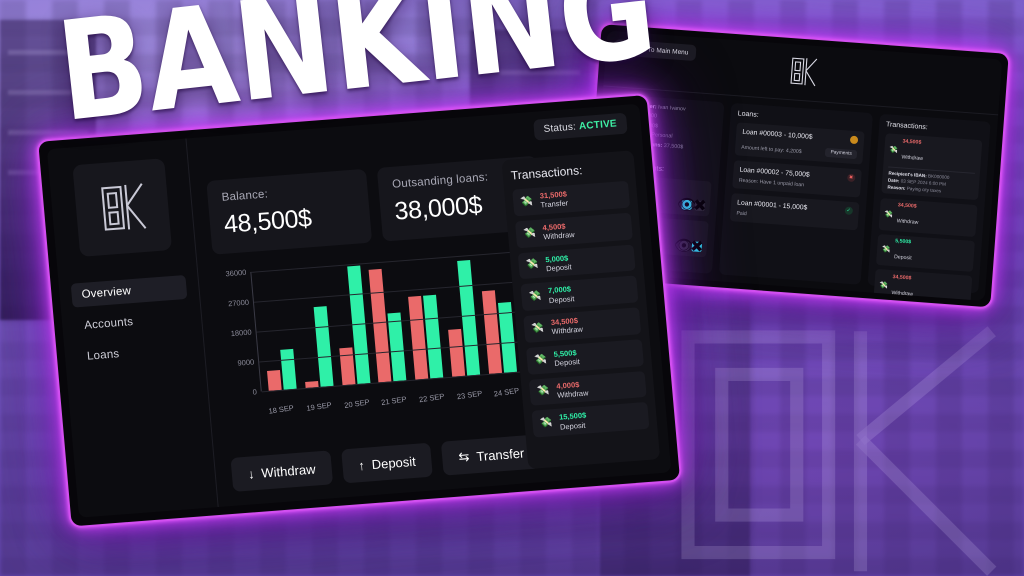  What do you see at coordinates (554, 204) in the screenshot?
I see `transaction-kind: Transfer` at bounding box center [554, 204].